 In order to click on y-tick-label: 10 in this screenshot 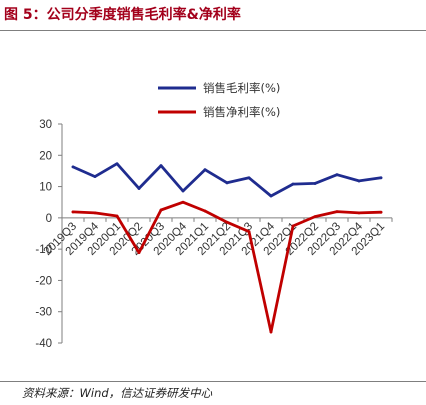, I will do `click(45, 188)`.